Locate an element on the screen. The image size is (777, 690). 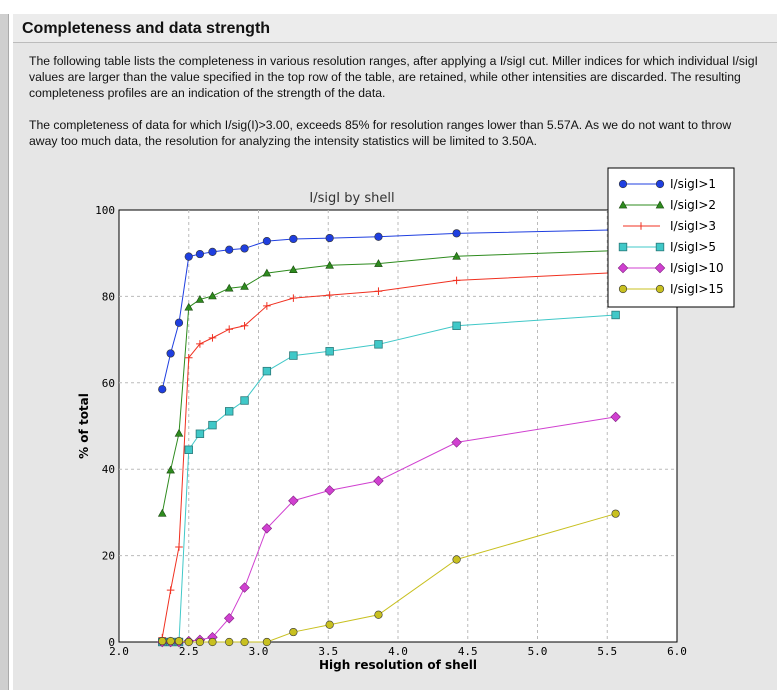
x-tick-label: 4.0 is located at coordinates (398, 651).